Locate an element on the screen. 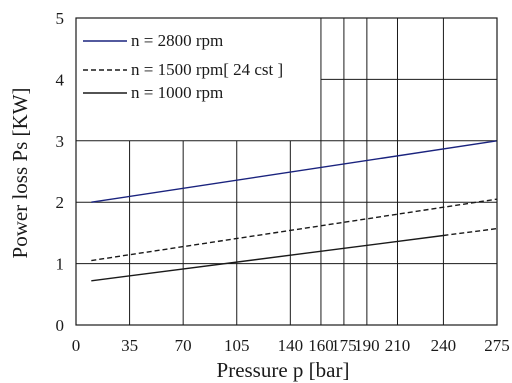 This screenshot has width=512, height=383. x-tick-label-70: 70 is located at coordinates (183, 345).